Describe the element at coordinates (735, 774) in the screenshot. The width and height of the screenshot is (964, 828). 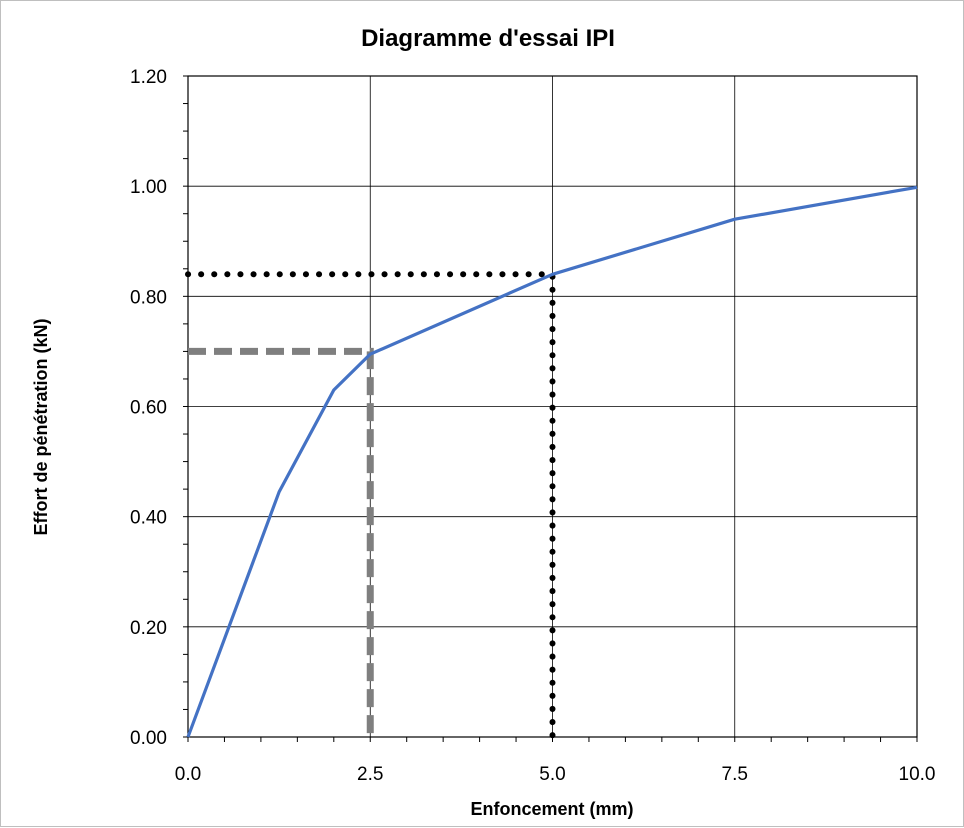
I see `x-tick-label-3: 7.5` at that location.